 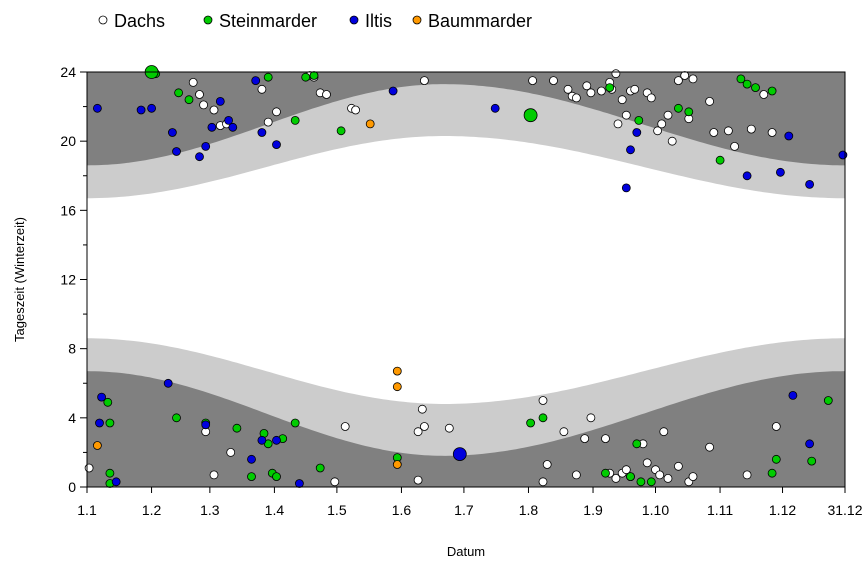 I want to click on x-tick-label: 1.9, so click(x=593, y=510).